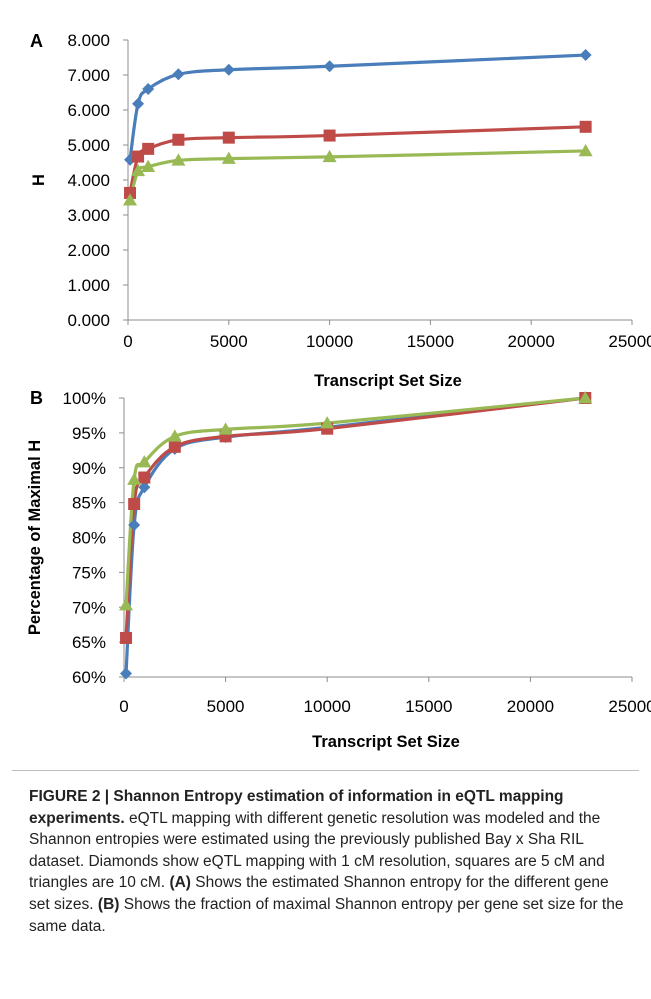 This screenshot has width=651, height=999. I want to click on y-tick-label: 80%, so click(89, 538).